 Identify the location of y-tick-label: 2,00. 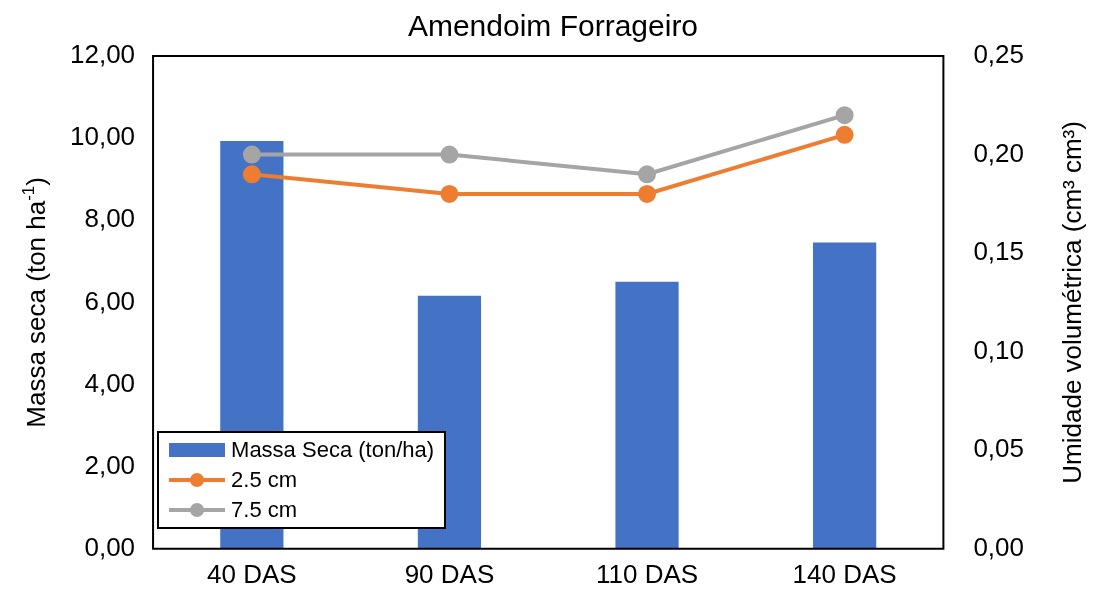
(110, 464).